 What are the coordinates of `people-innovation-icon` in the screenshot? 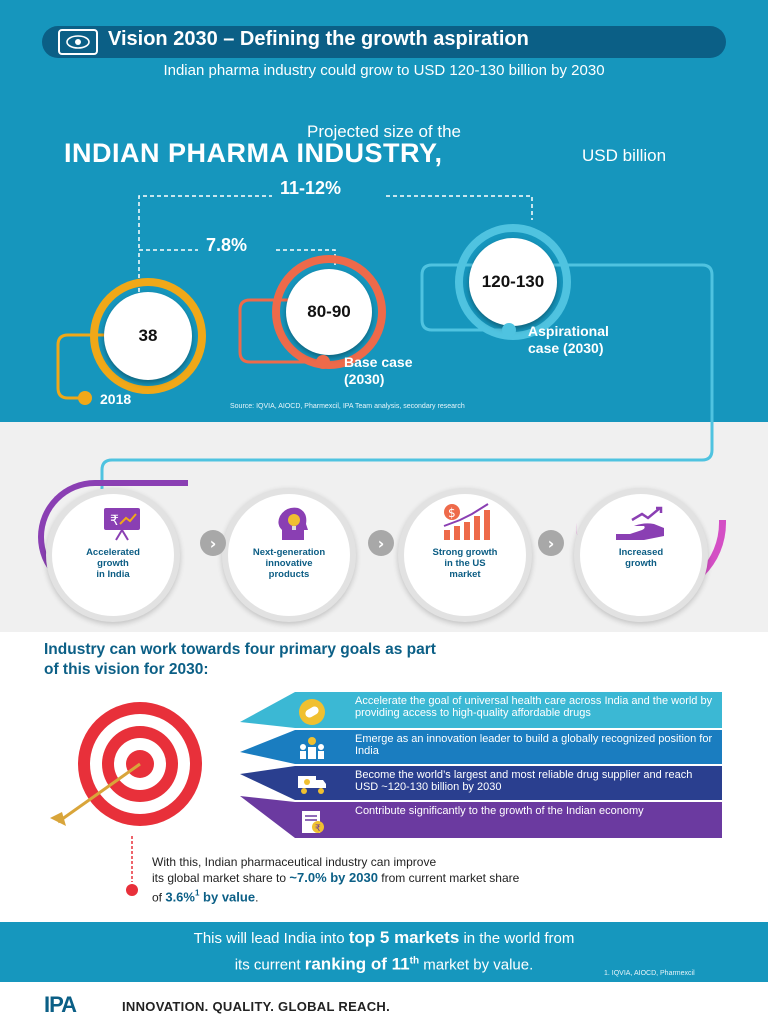 It's located at (312, 748).